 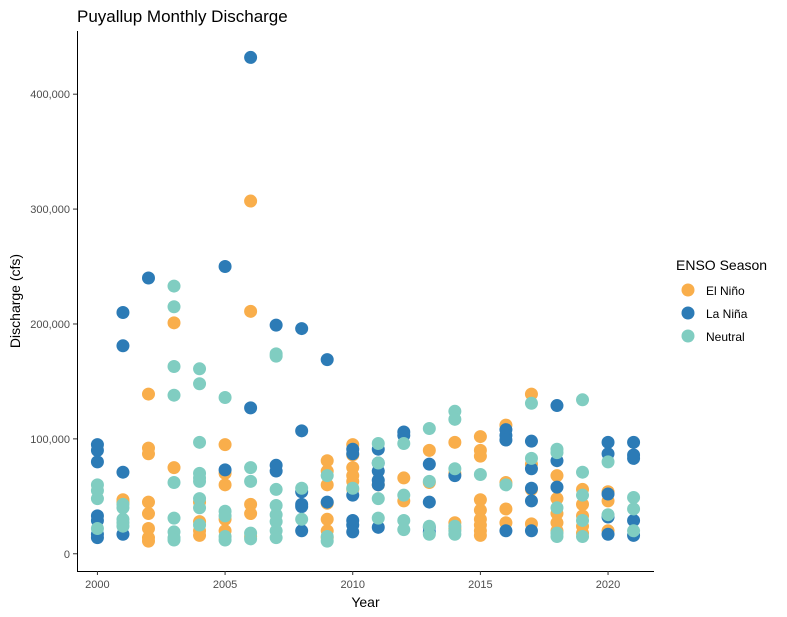 I want to click on x-axis-label: Year, so click(x=365, y=602).